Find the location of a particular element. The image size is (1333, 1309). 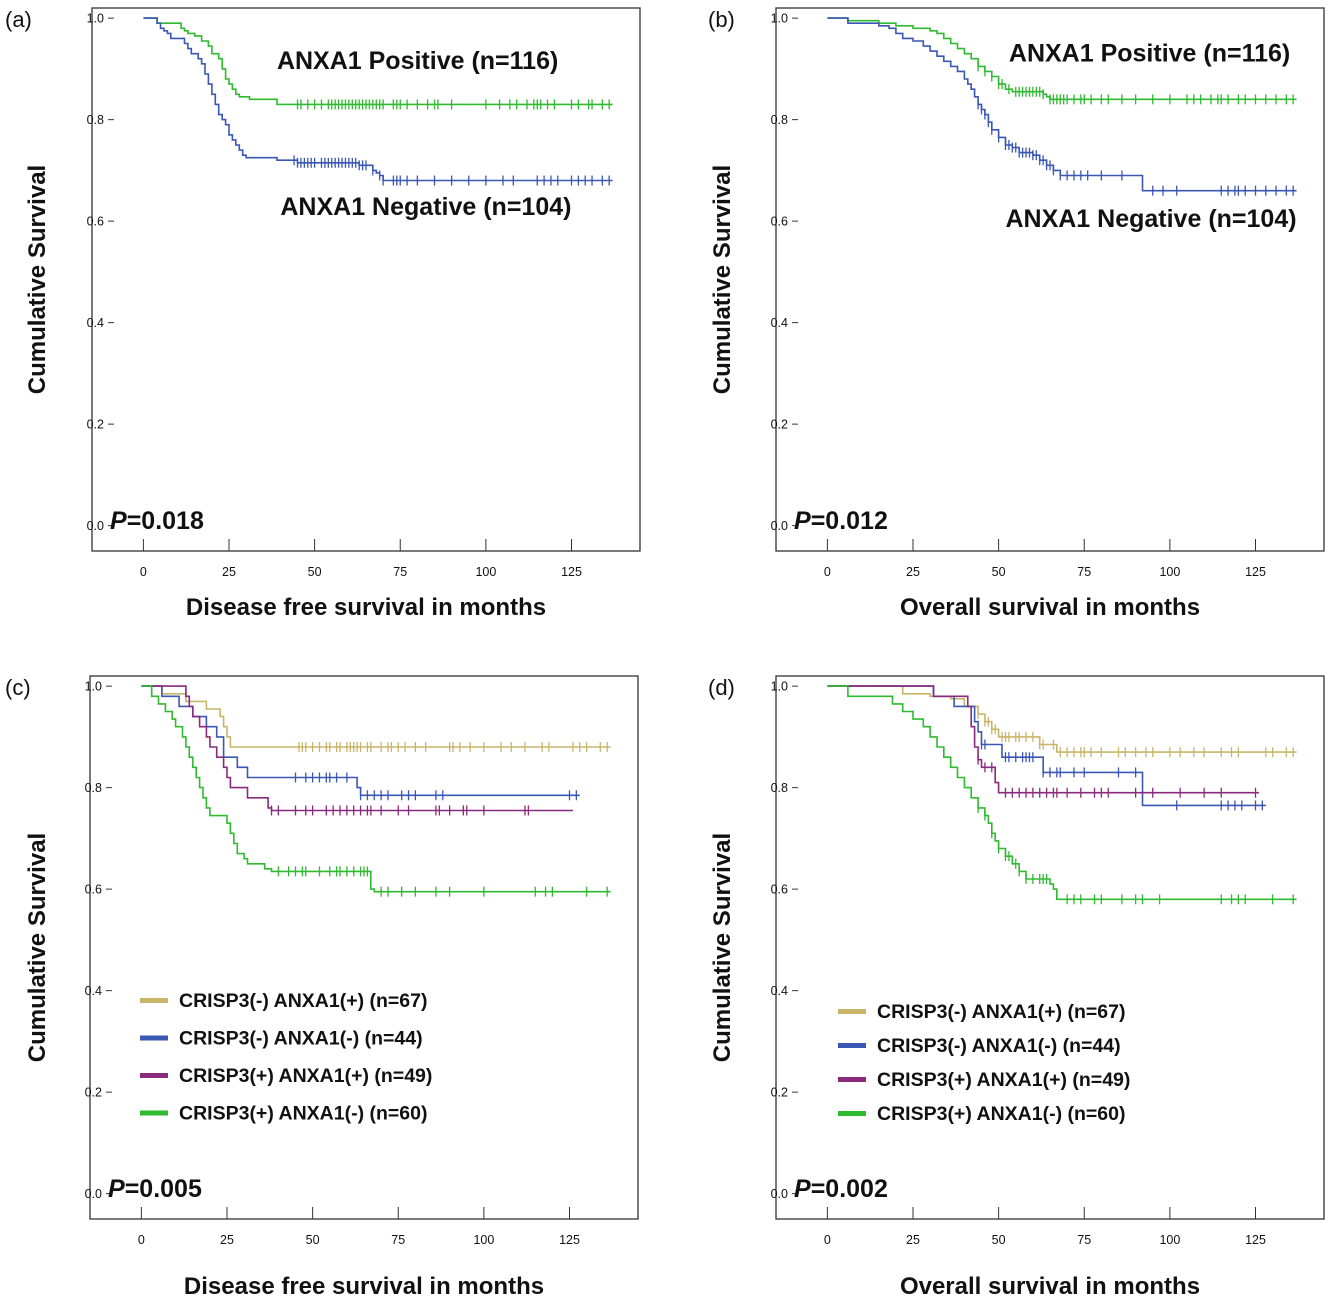

p-value-number: =0.012 is located at coordinates (849, 521).